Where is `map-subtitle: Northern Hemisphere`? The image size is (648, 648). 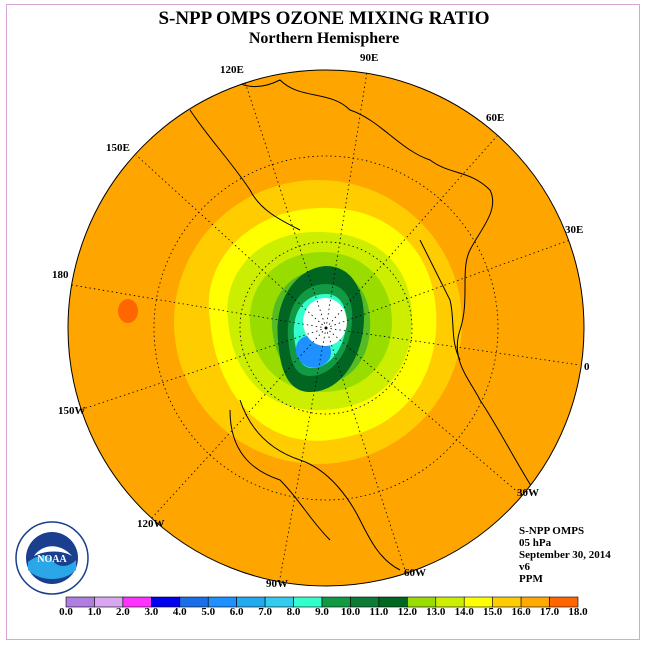 map-subtitle: Northern Hemisphere is located at coordinates (324, 38).